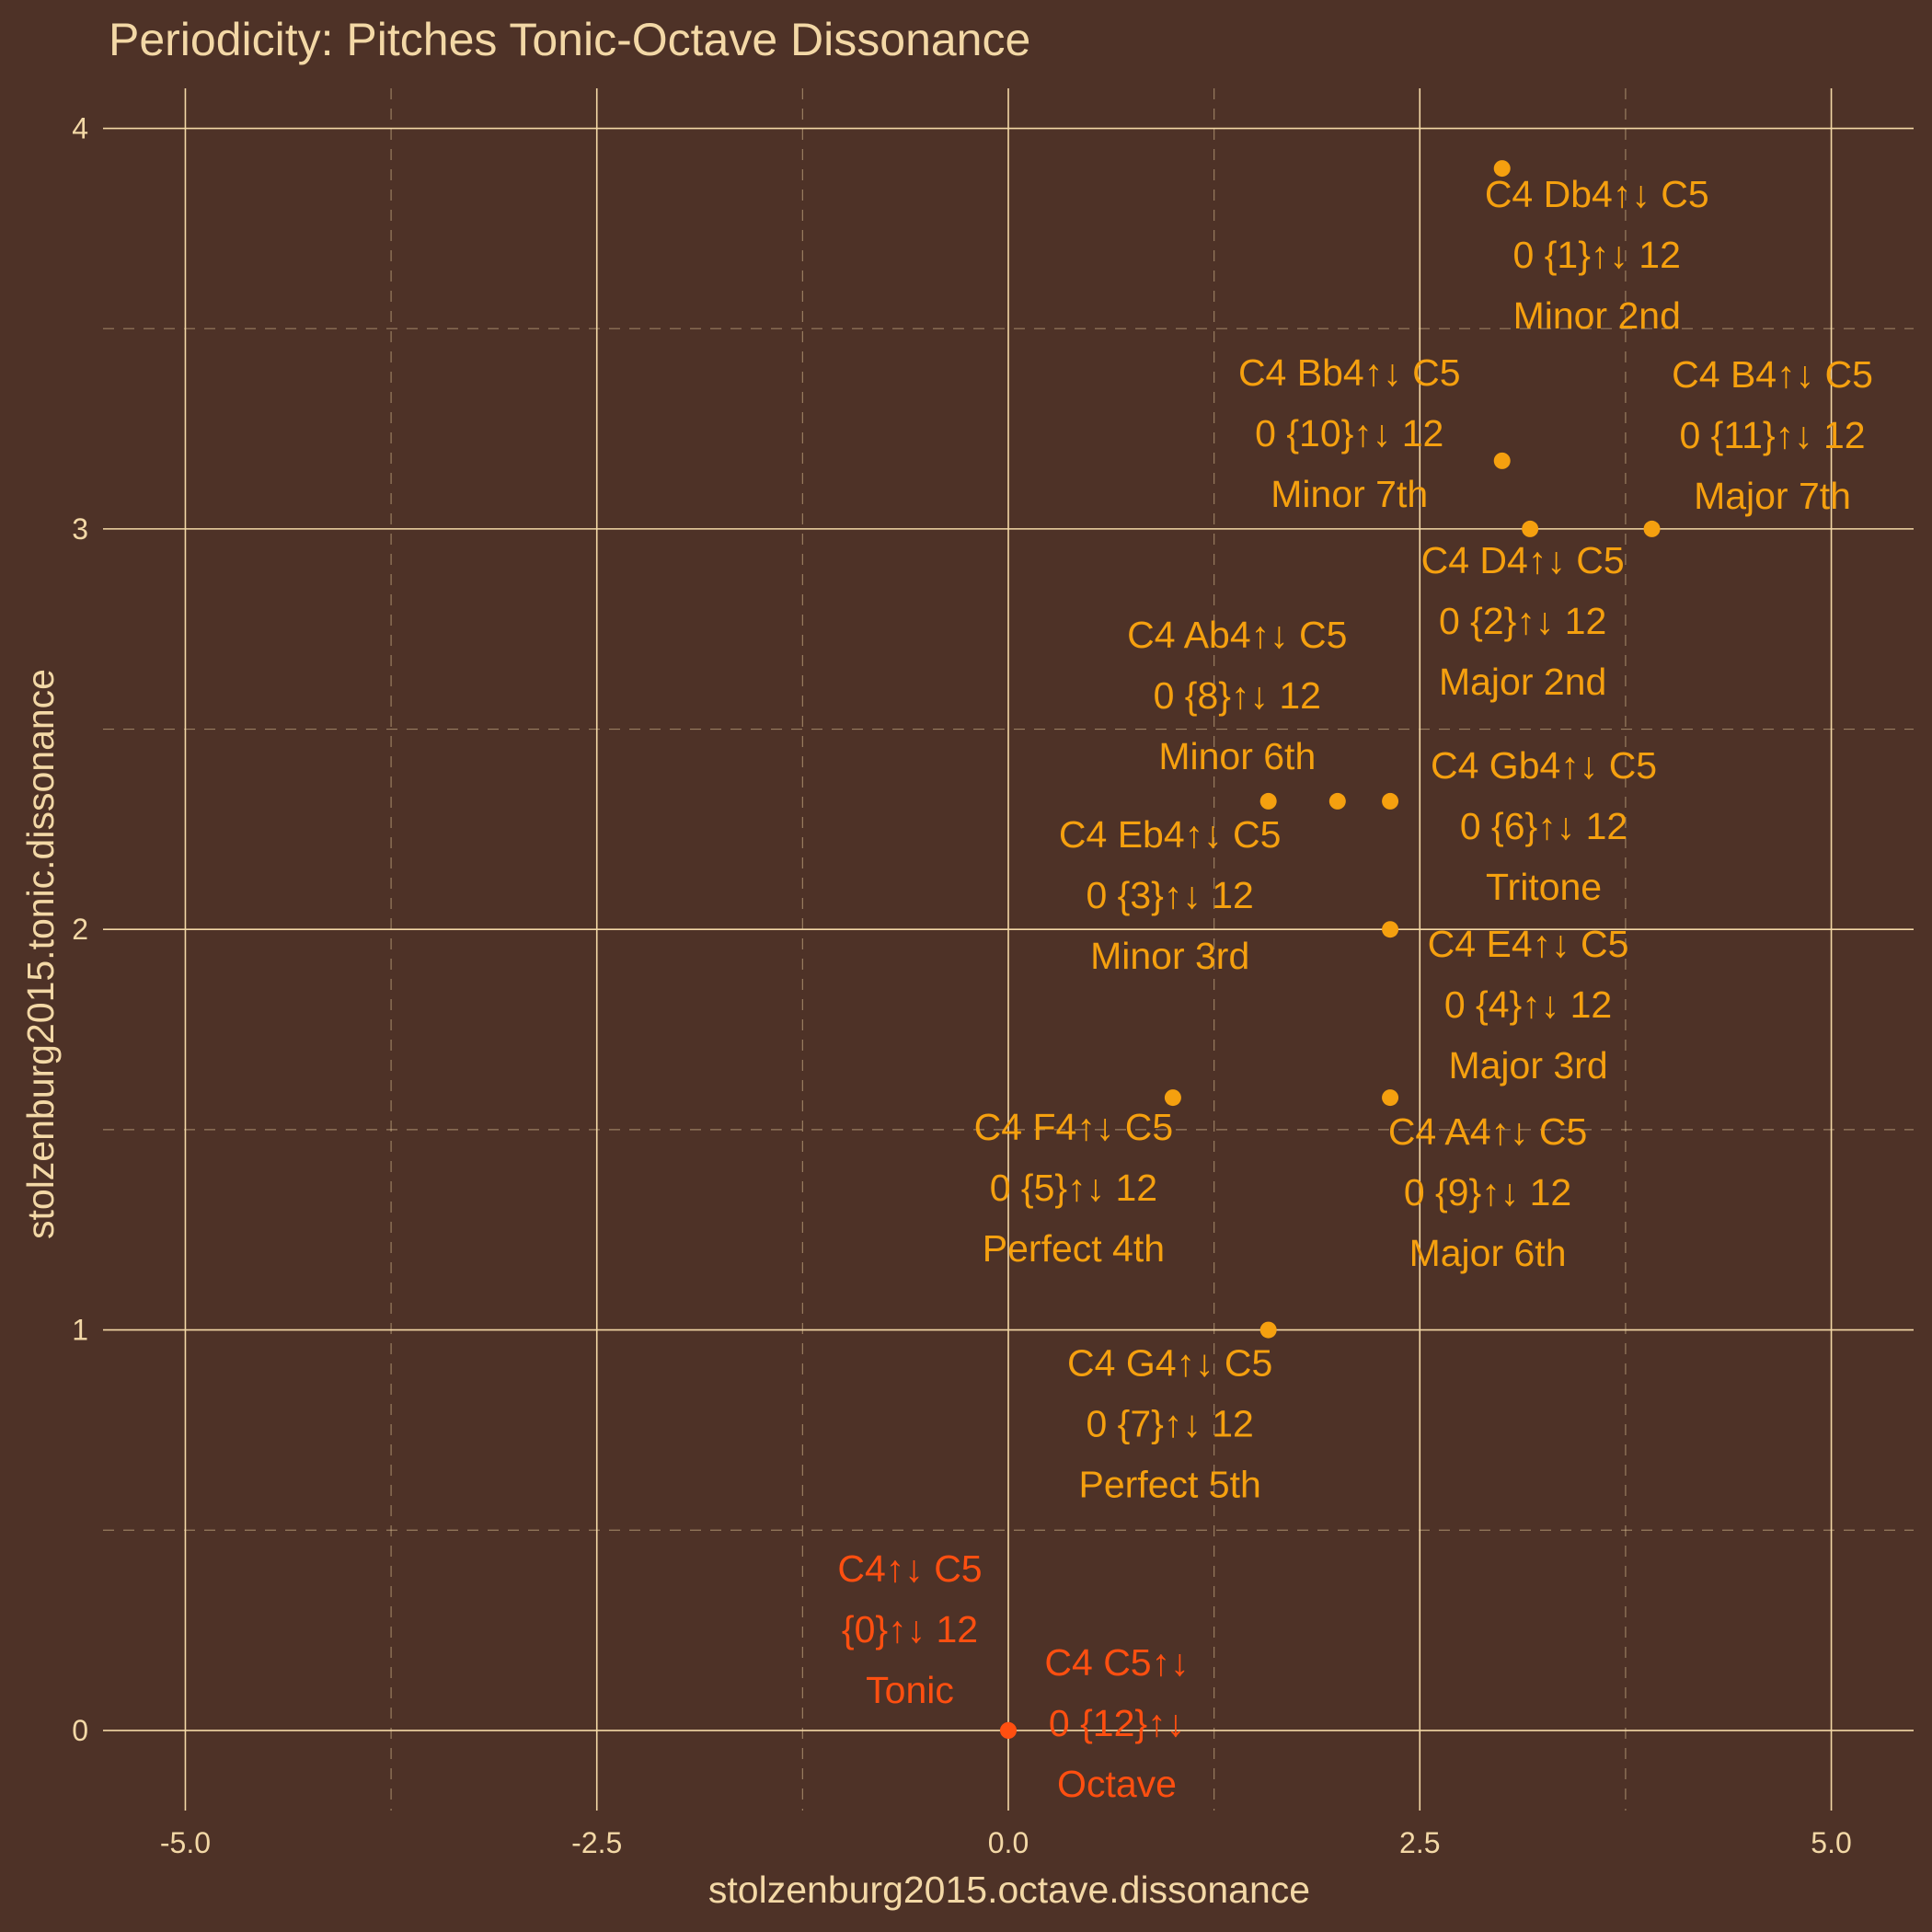  Describe the element at coordinates (1772, 496) in the screenshot. I see `data-label: Major 7th` at that location.